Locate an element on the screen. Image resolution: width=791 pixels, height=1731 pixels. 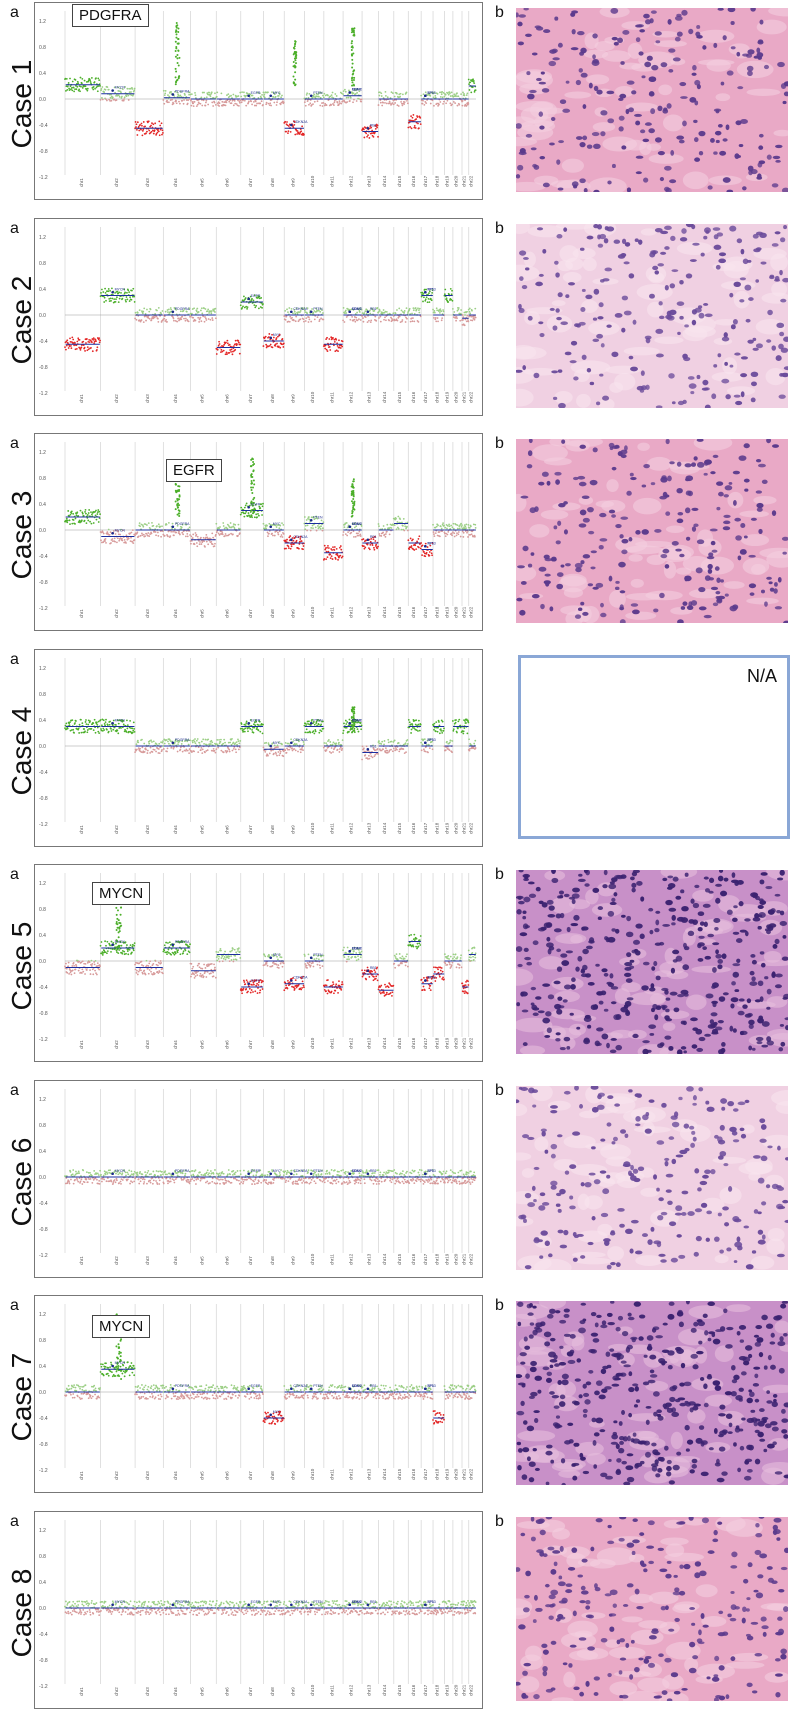
panel-a-label: a is located at coordinates (14, 228).